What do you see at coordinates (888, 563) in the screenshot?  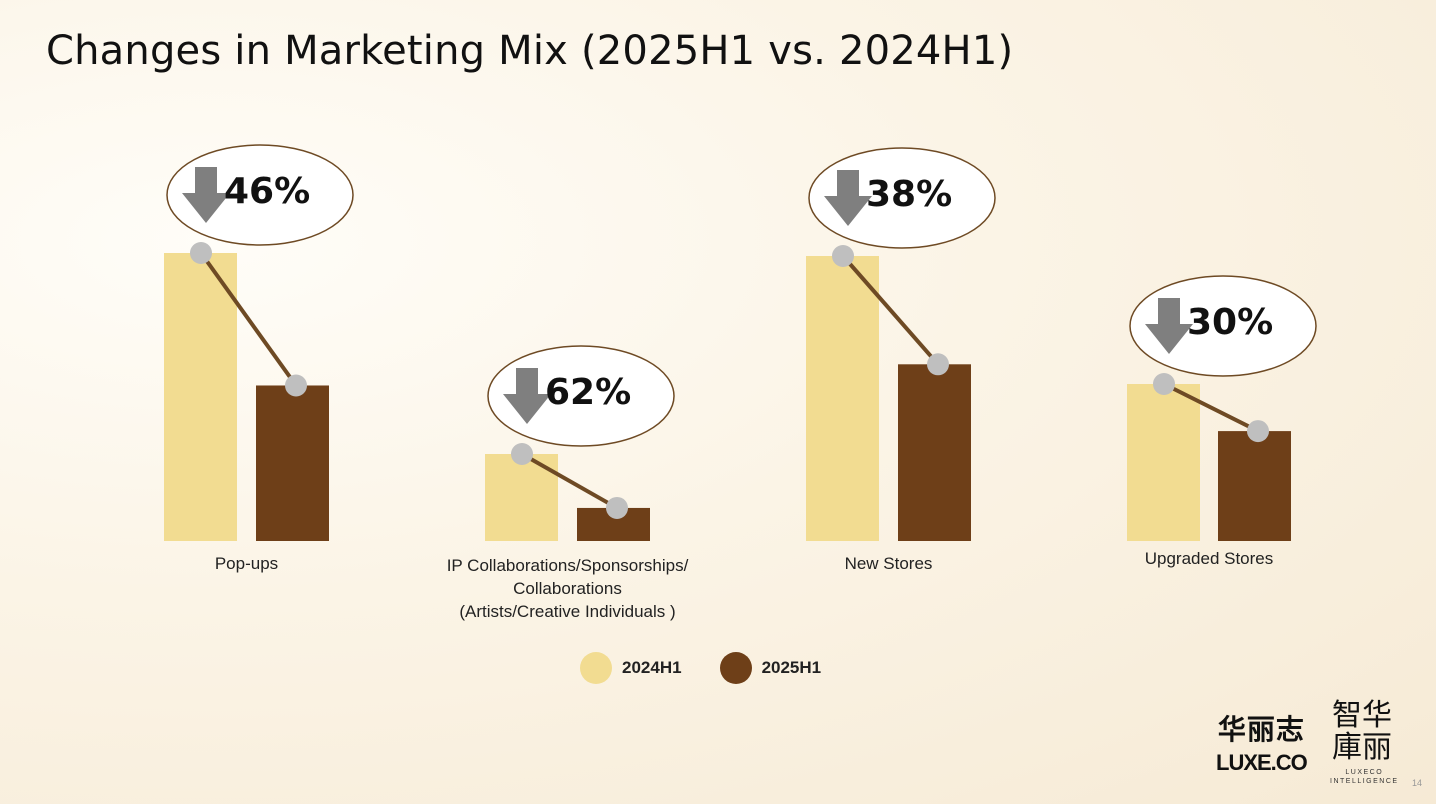 I see `category-label: New Stores` at bounding box center [888, 563].